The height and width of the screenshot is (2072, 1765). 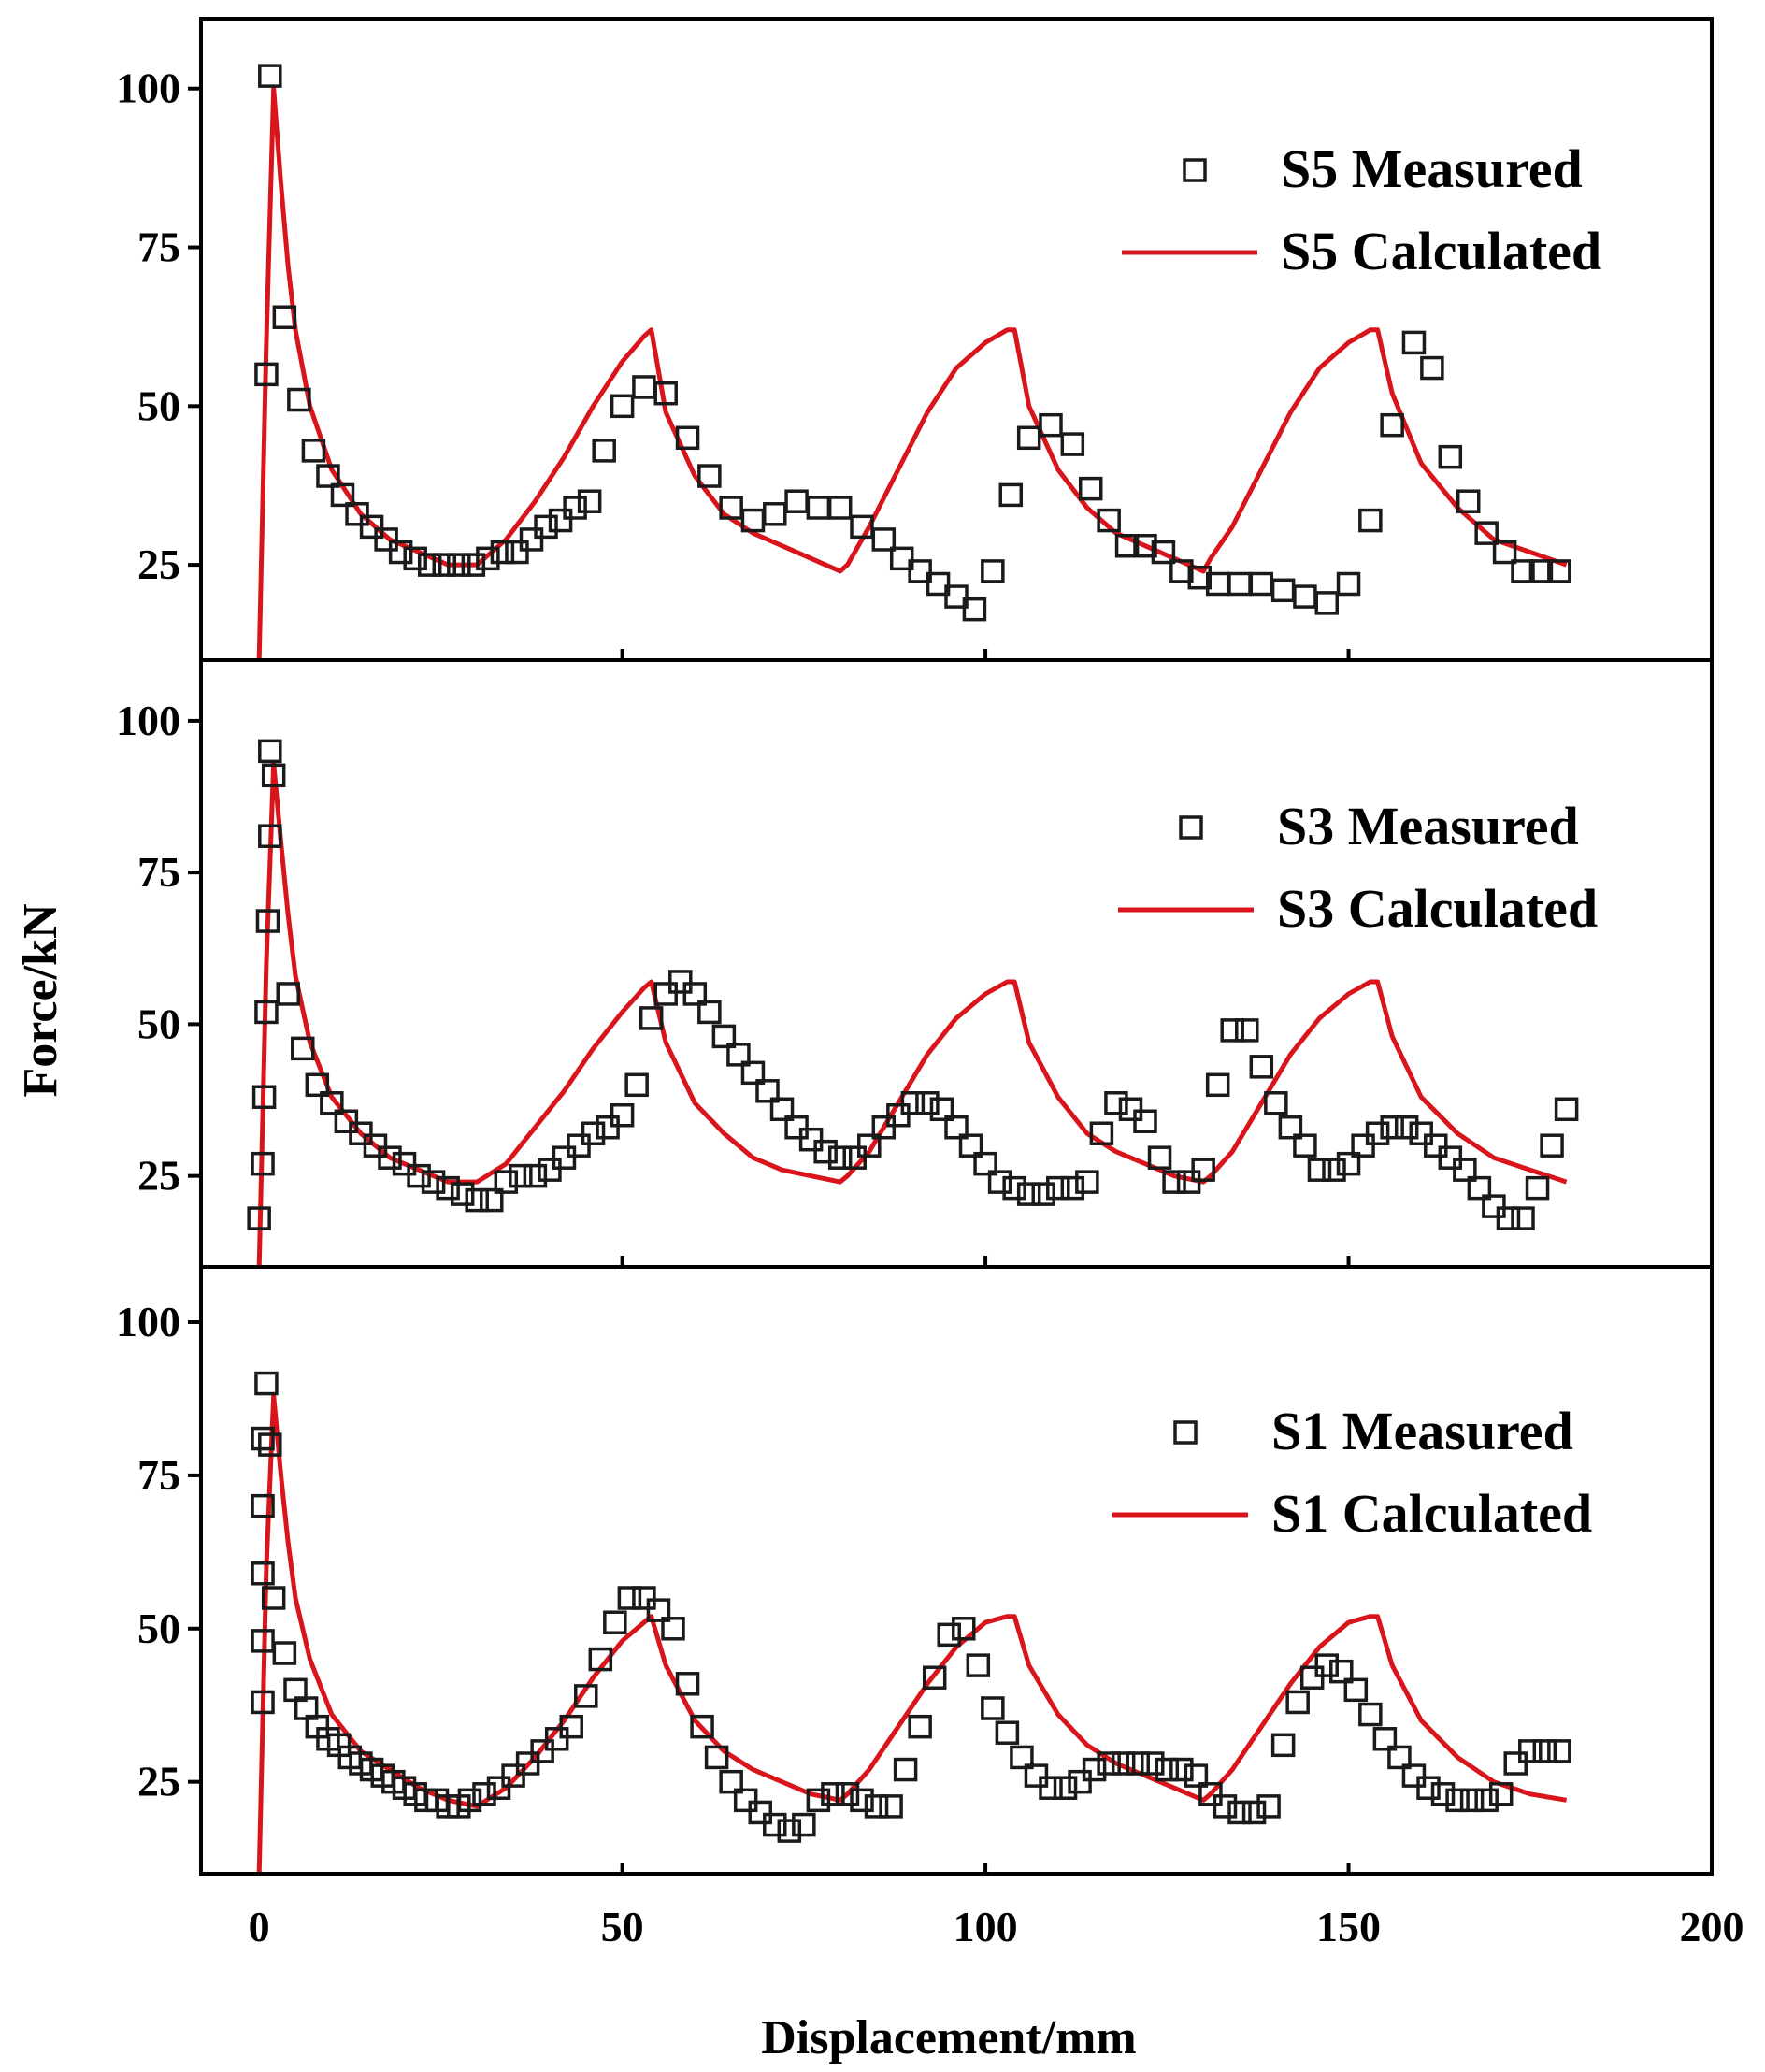 I want to click on legend-s1: S1 Measured S1 Calculated, so click(x=1352, y=1472).